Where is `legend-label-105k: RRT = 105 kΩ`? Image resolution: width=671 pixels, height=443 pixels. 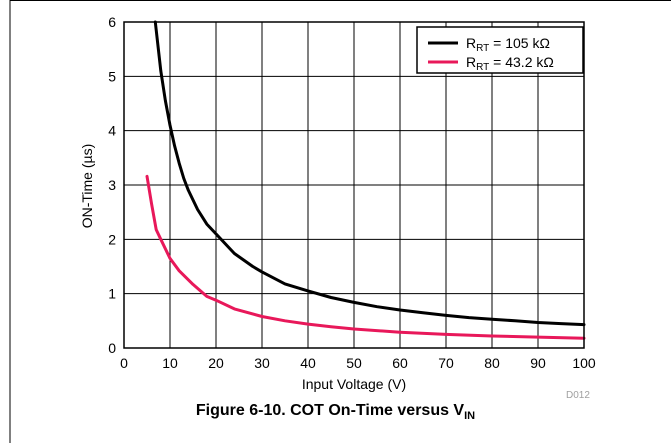
legend-label-105k: RRT = 105 kΩ is located at coordinates (508, 44).